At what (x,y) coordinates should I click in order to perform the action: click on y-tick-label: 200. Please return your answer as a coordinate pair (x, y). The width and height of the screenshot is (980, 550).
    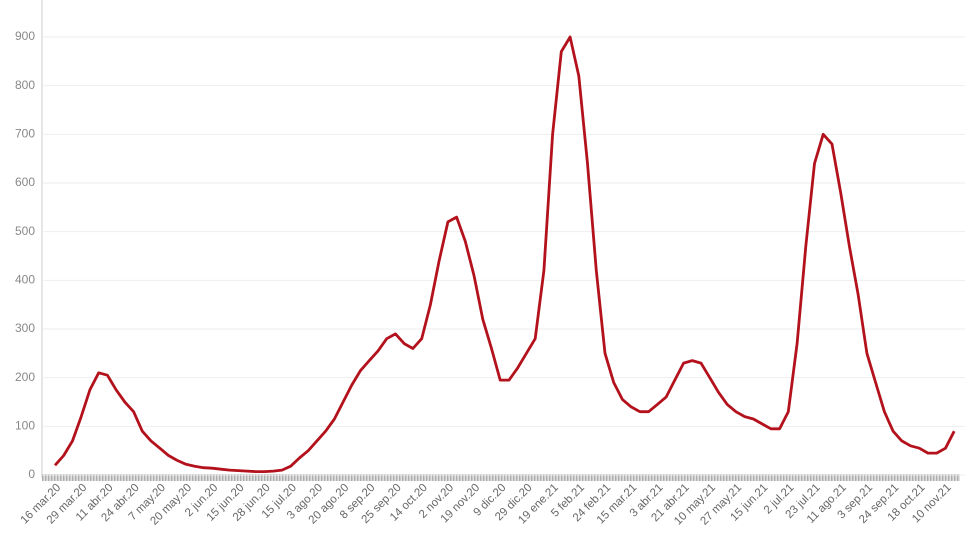
    Looking at the image, I should click on (25, 377).